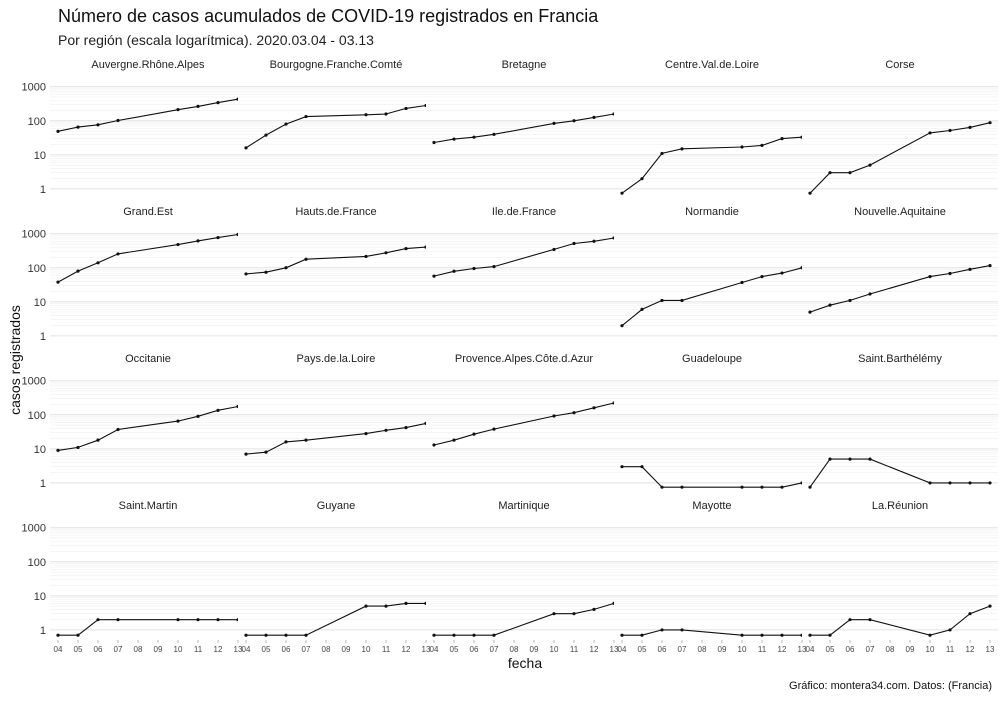 This screenshot has height=705, width=1000. Describe the element at coordinates (523, 506) in the screenshot. I see `facet-label: Martinique` at that location.